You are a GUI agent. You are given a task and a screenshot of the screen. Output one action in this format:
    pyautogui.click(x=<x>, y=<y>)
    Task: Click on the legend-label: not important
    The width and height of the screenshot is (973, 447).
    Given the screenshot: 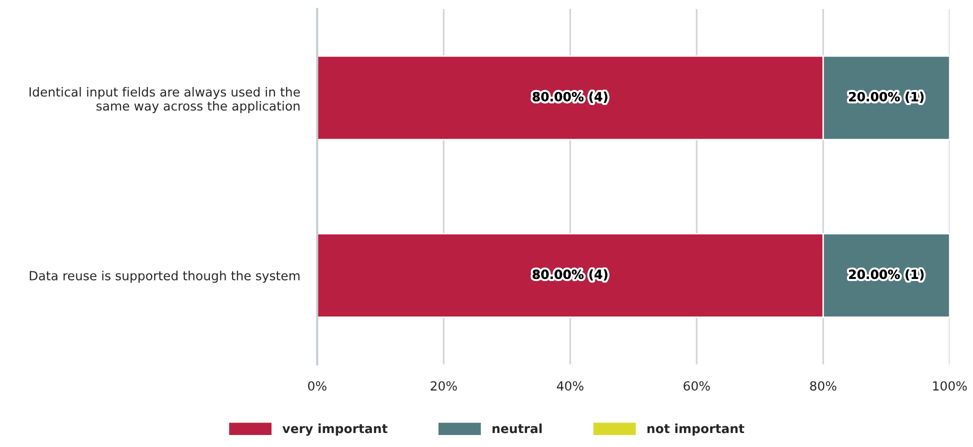 What is the action you would take?
    pyautogui.click(x=695, y=430)
    